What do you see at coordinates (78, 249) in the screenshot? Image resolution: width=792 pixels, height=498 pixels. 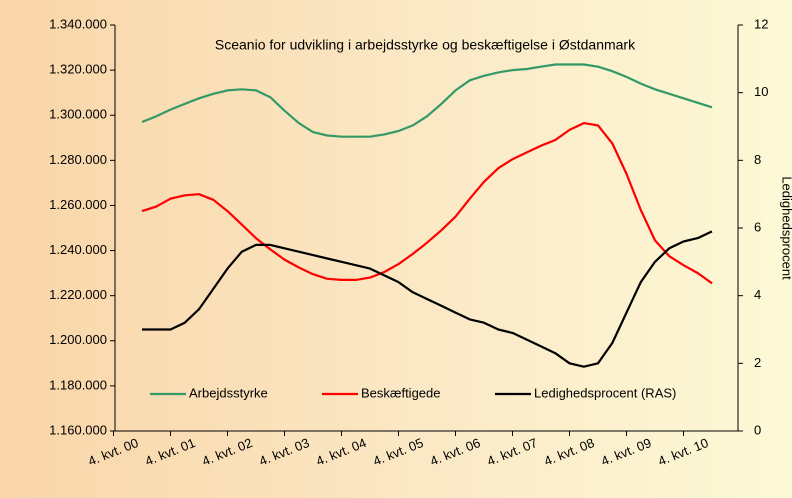 I see `y-tick-label: 1.240.000` at bounding box center [78, 249].